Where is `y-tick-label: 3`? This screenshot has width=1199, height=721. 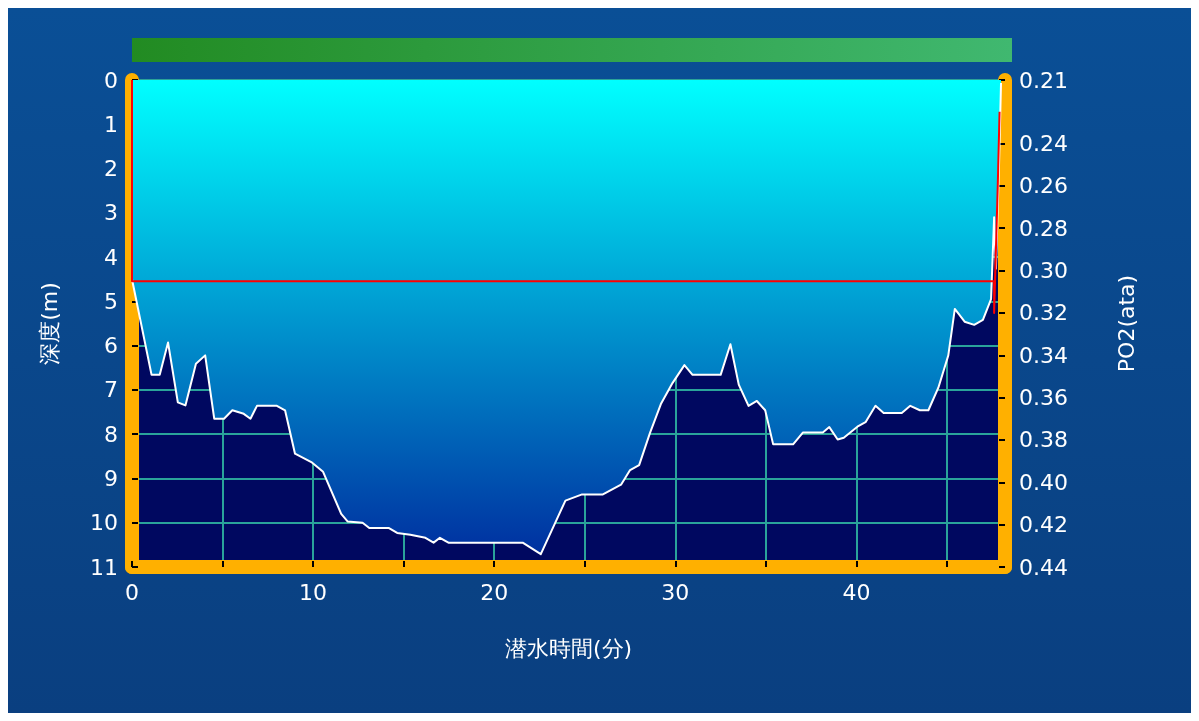
y-tick-label: 3 is located at coordinates (111, 213).